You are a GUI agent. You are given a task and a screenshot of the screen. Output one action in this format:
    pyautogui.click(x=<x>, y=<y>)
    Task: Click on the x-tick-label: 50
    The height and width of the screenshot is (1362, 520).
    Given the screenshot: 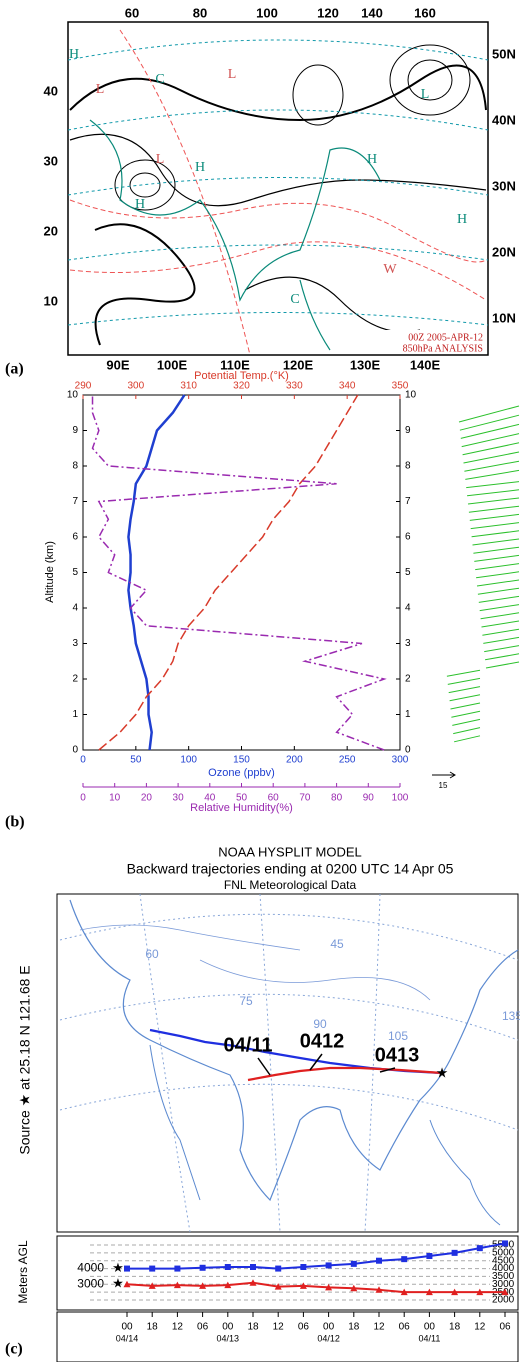 What is the action you would take?
    pyautogui.click(x=136, y=760)
    